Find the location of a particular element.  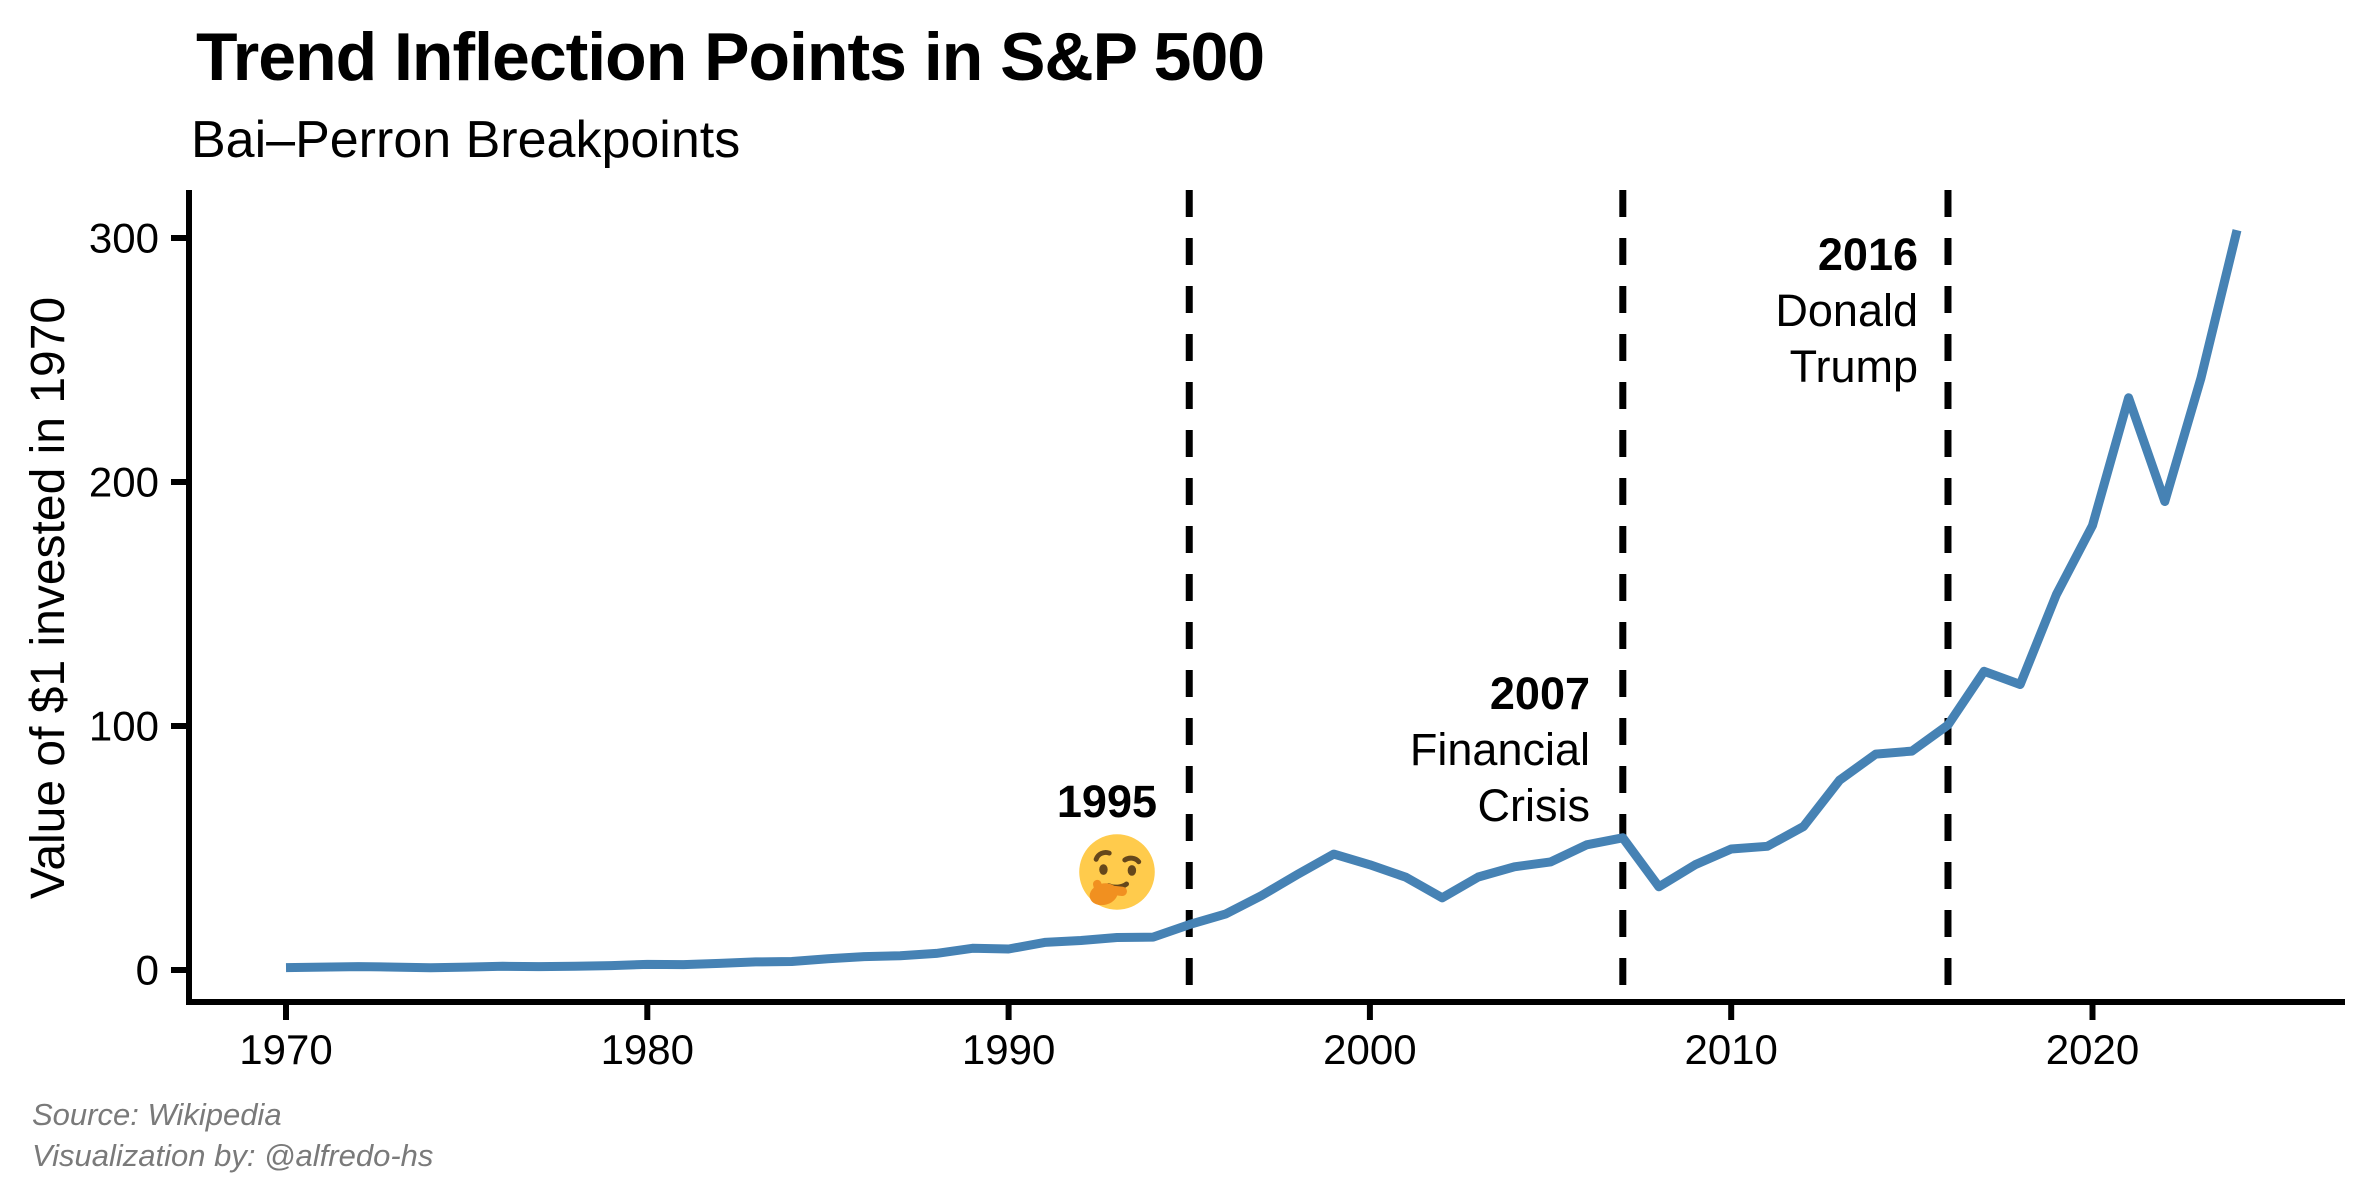

chart-title: Trend Inflection Points in S&P 500 is located at coordinates (730, 57).